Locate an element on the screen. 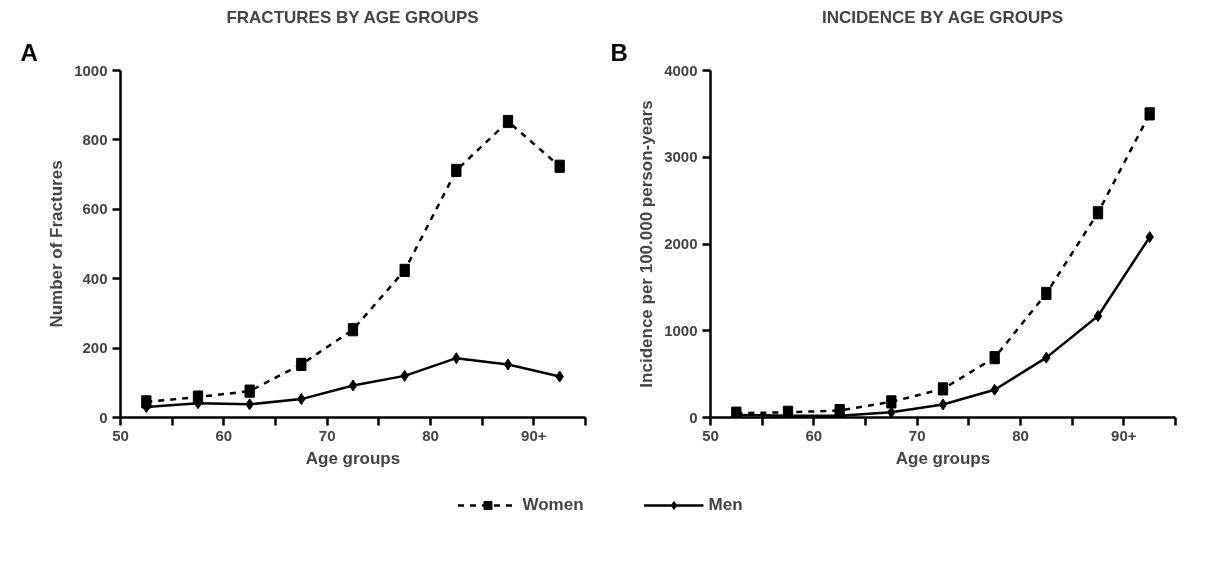  chart-title: FRACTURES BY AGE GROUPS is located at coordinates (352, 17).